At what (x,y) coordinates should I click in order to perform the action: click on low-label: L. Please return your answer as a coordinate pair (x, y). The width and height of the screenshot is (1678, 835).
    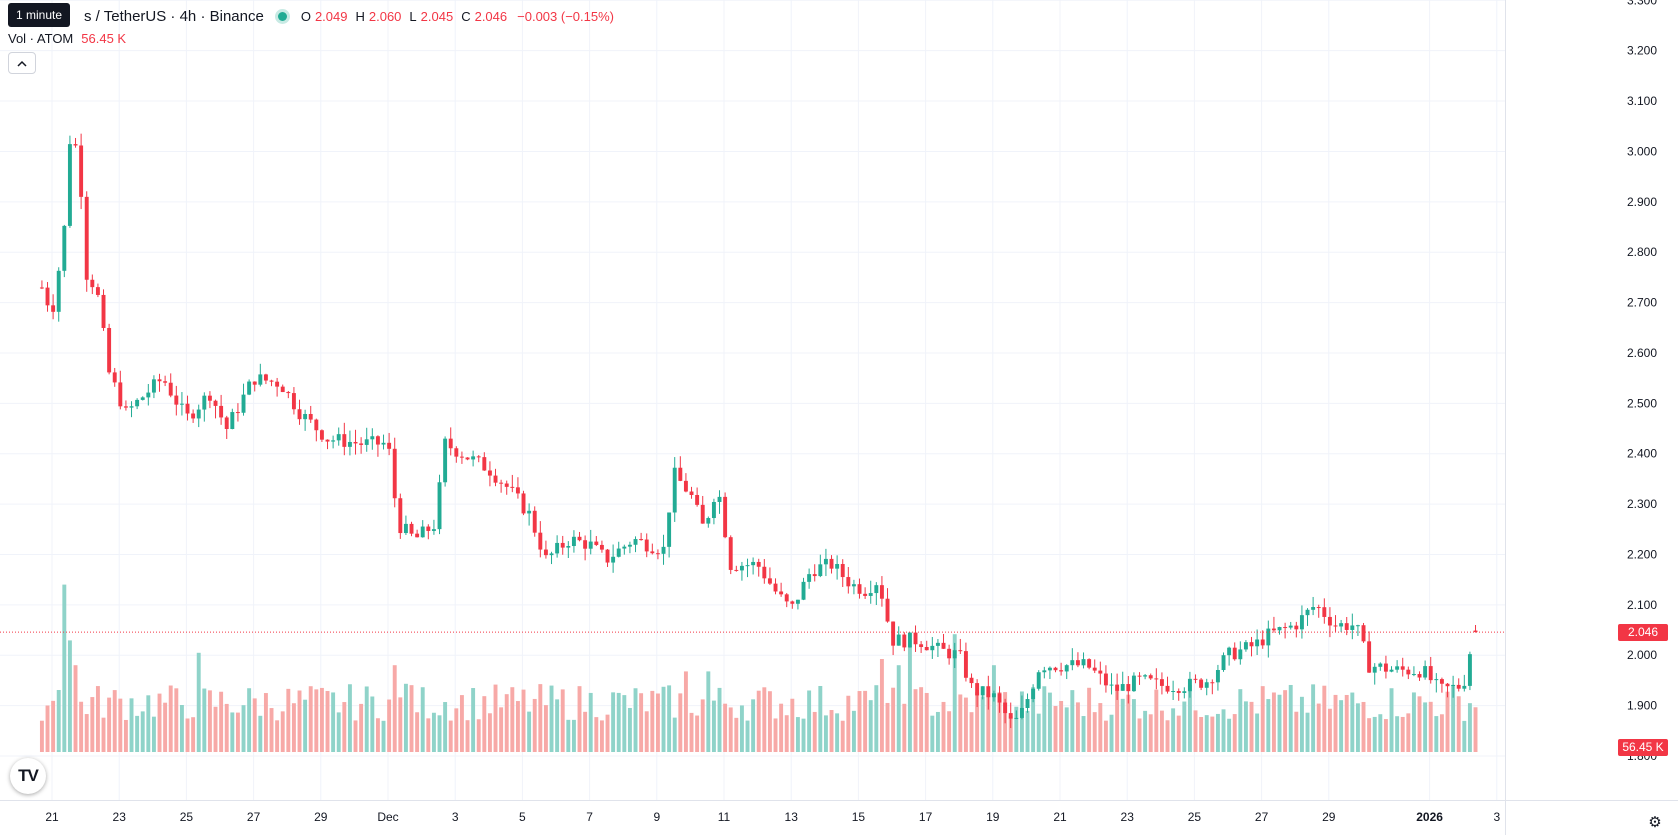
    Looking at the image, I should click on (413, 16).